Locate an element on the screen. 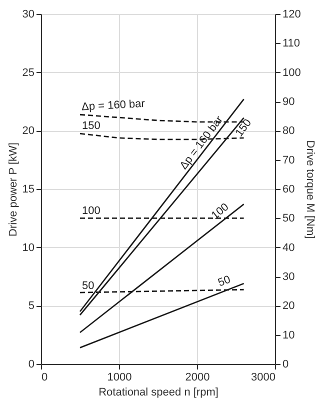 The height and width of the screenshot is (403, 322). x-tick-label: 0 is located at coordinates (45, 378).